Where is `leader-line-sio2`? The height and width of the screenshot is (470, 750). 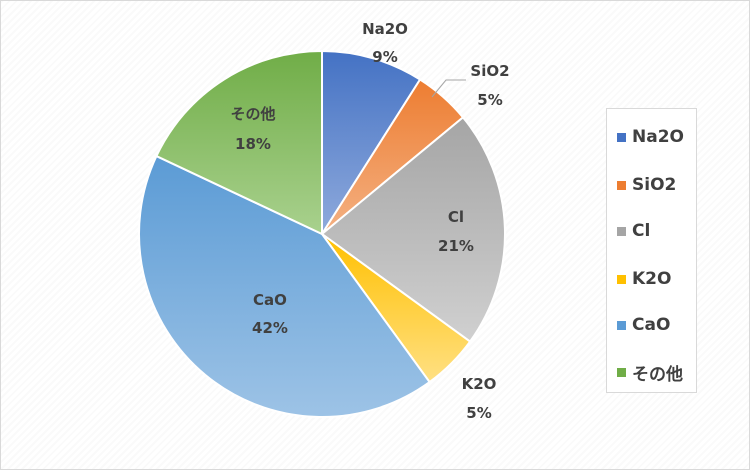
leader-line-sio2 is located at coordinates (448, 88).